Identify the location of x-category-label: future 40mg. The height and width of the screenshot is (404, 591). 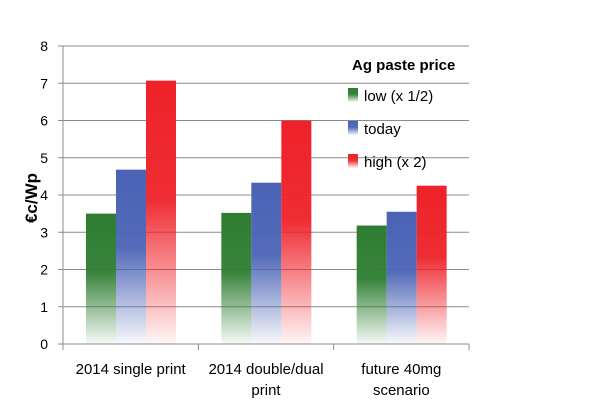
(401, 369).